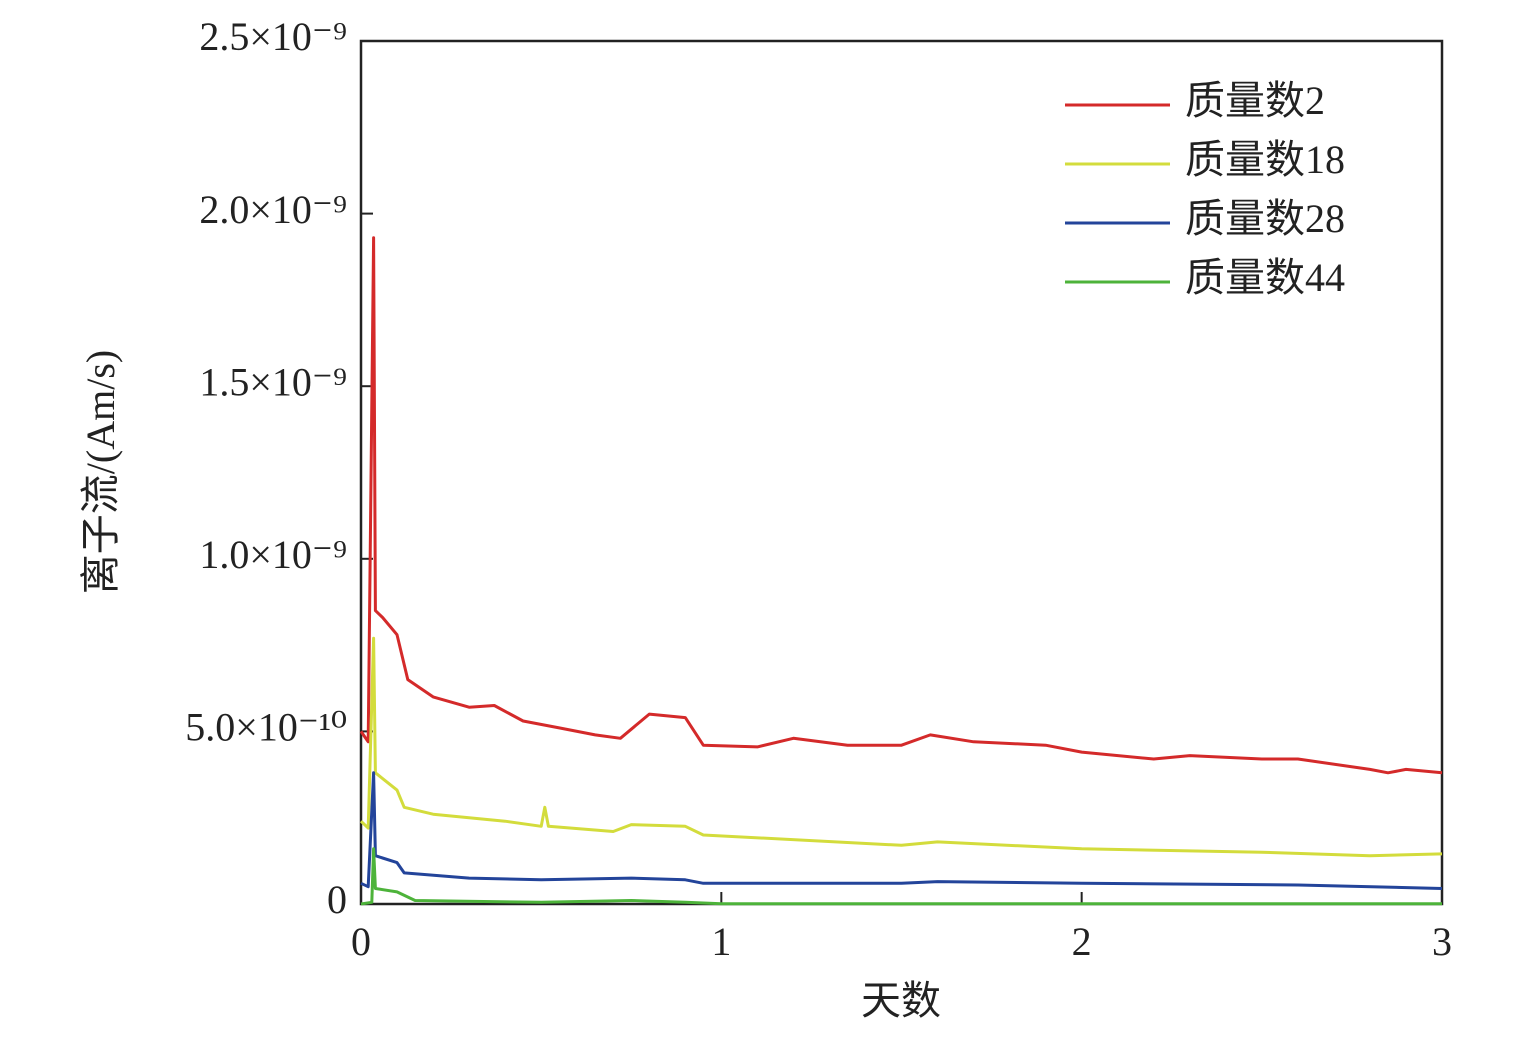 This screenshot has width=1535, height=1041. I want to click on x-axis-label: 天数, so click(901, 1000).